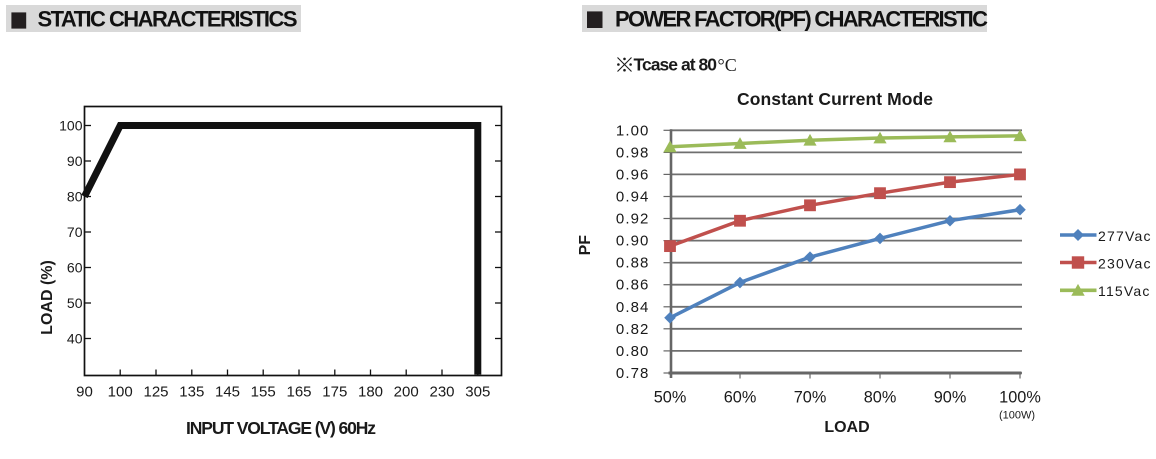 Image resolution: width=1156 pixels, height=459 pixels. I want to click on svg-text: 0.84, so click(633, 307).